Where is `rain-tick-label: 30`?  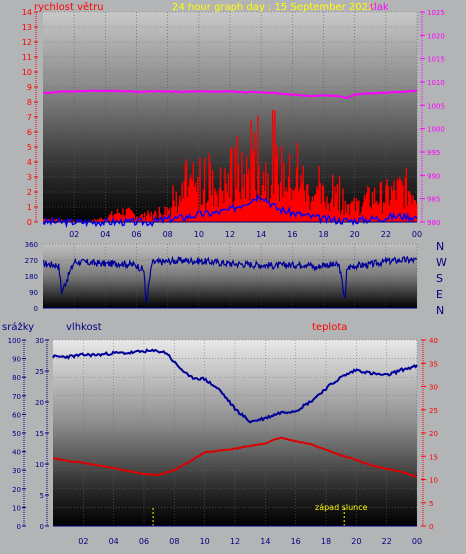 rain-tick-label: 30 is located at coordinates (16, 471).